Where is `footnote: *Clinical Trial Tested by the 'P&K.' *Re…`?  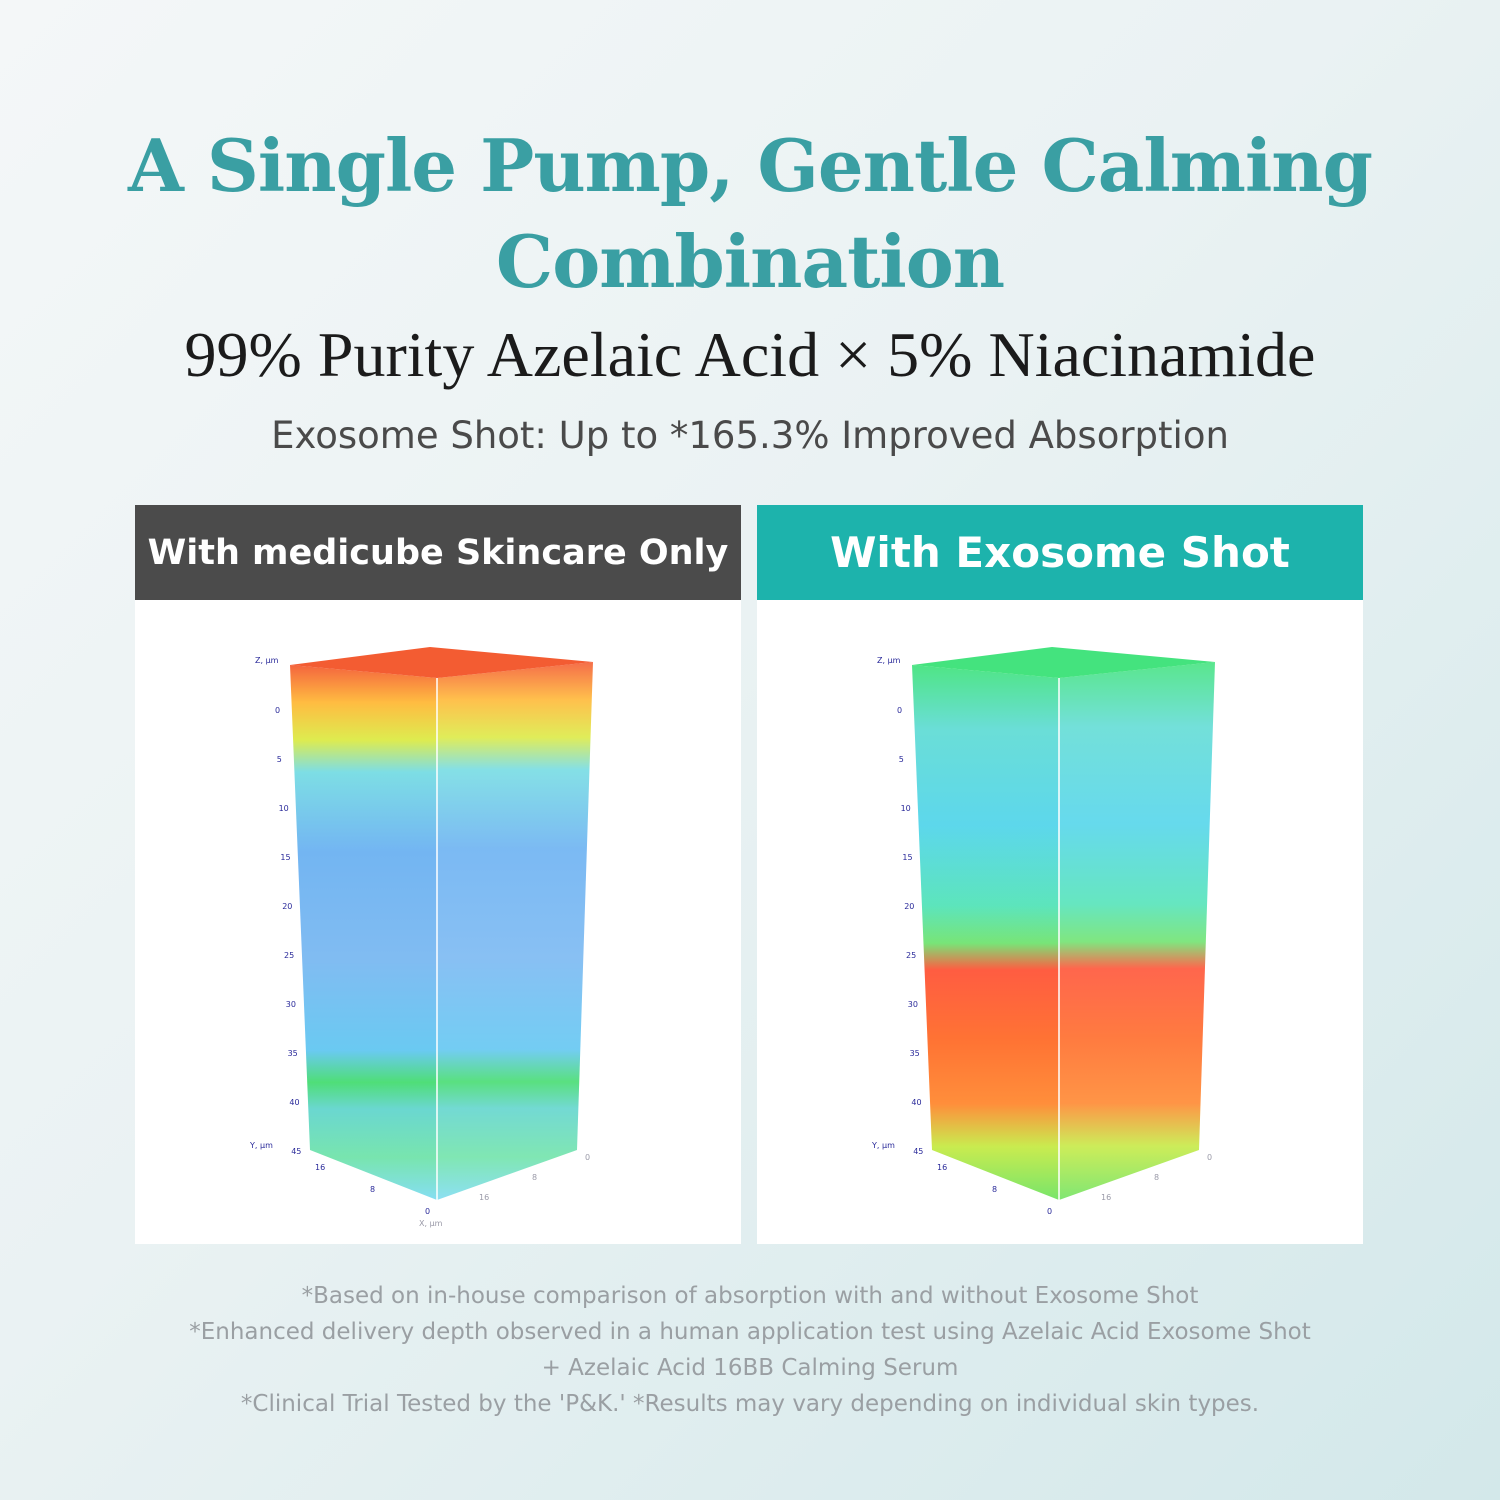 footnote: *Clinical Trial Tested by the 'P&K.' *Re… is located at coordinates (750, 1404).